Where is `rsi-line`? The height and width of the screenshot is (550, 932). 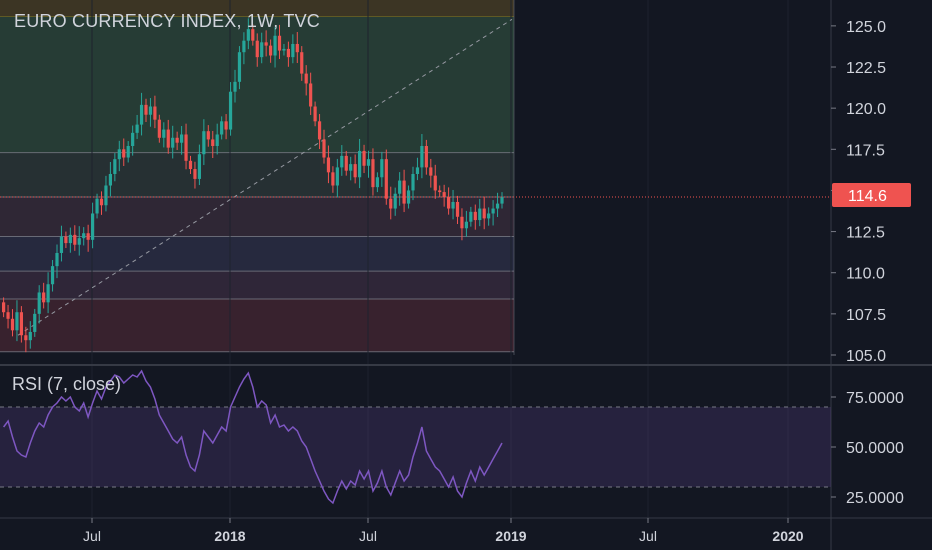 rsi-line is located at coordinates (252, 437).